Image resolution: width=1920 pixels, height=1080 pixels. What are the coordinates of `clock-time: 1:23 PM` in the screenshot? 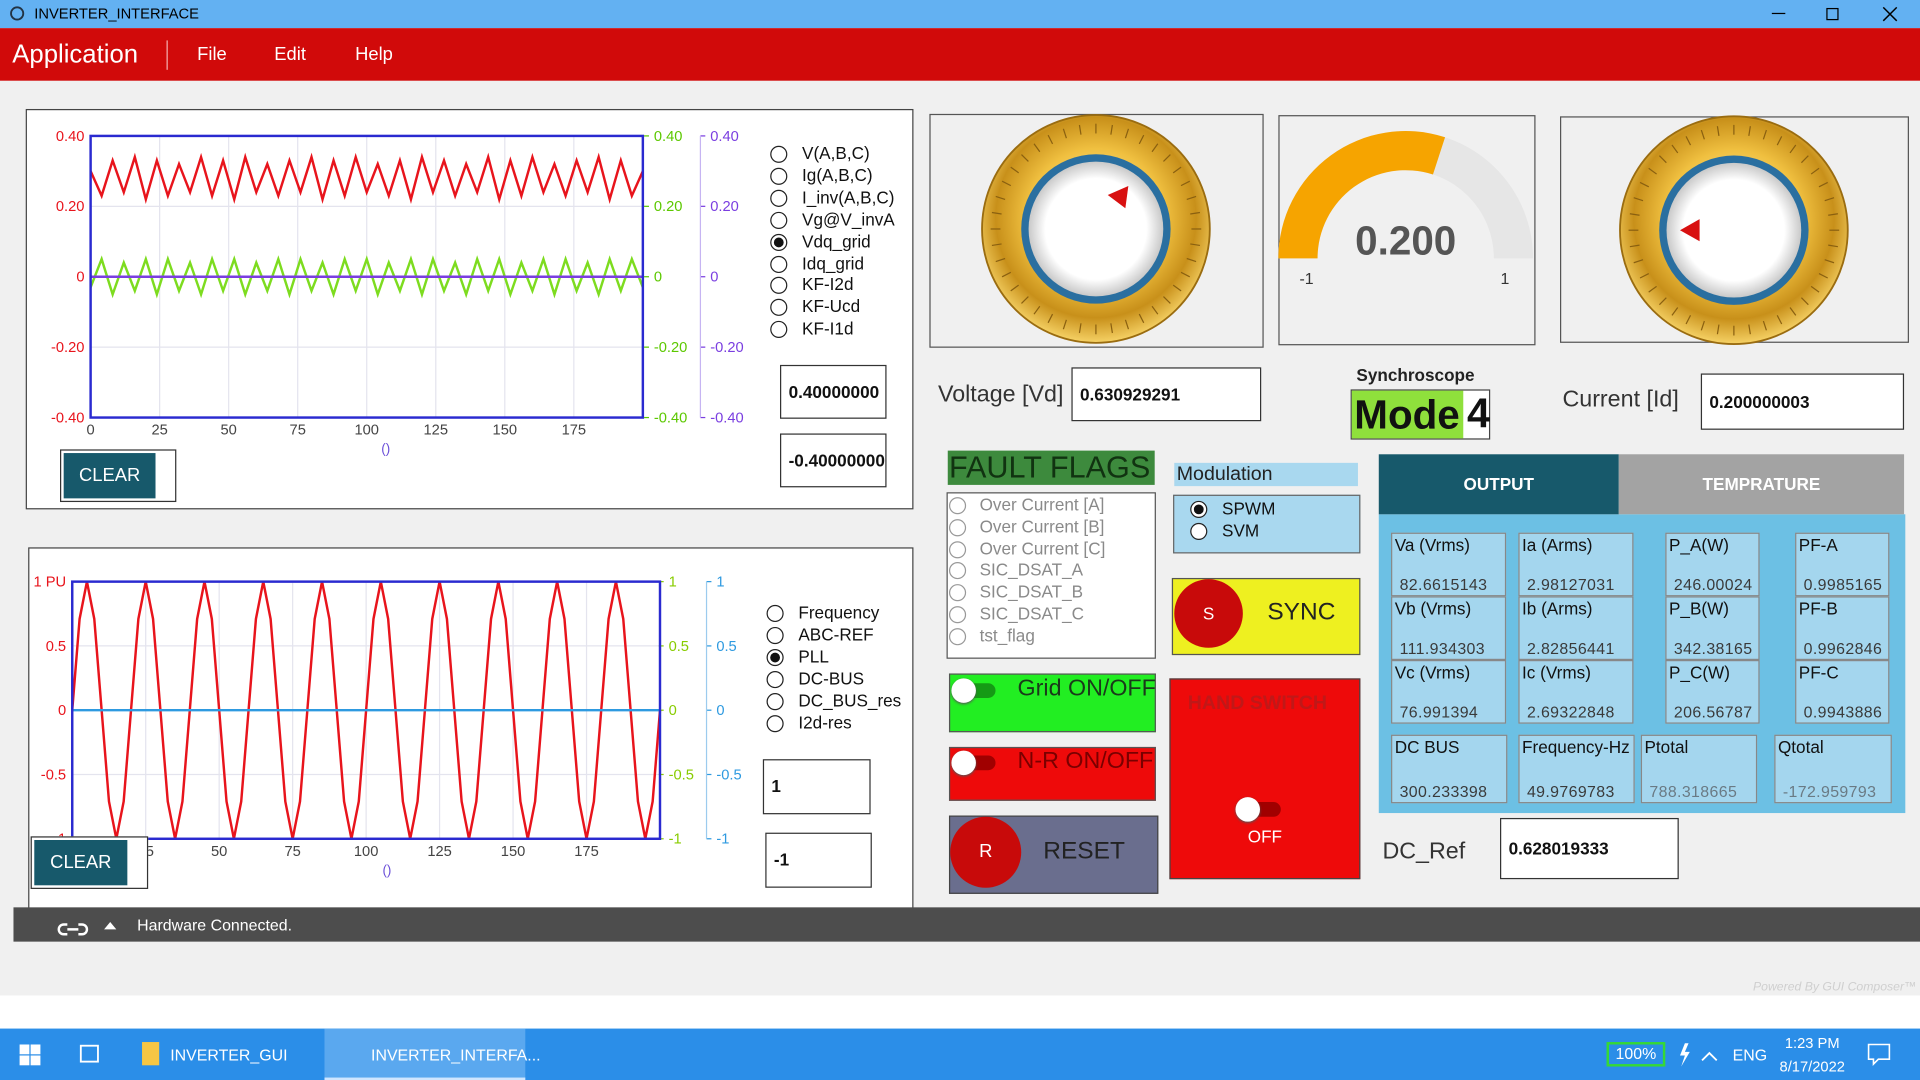 It's located at (1812, 1043).